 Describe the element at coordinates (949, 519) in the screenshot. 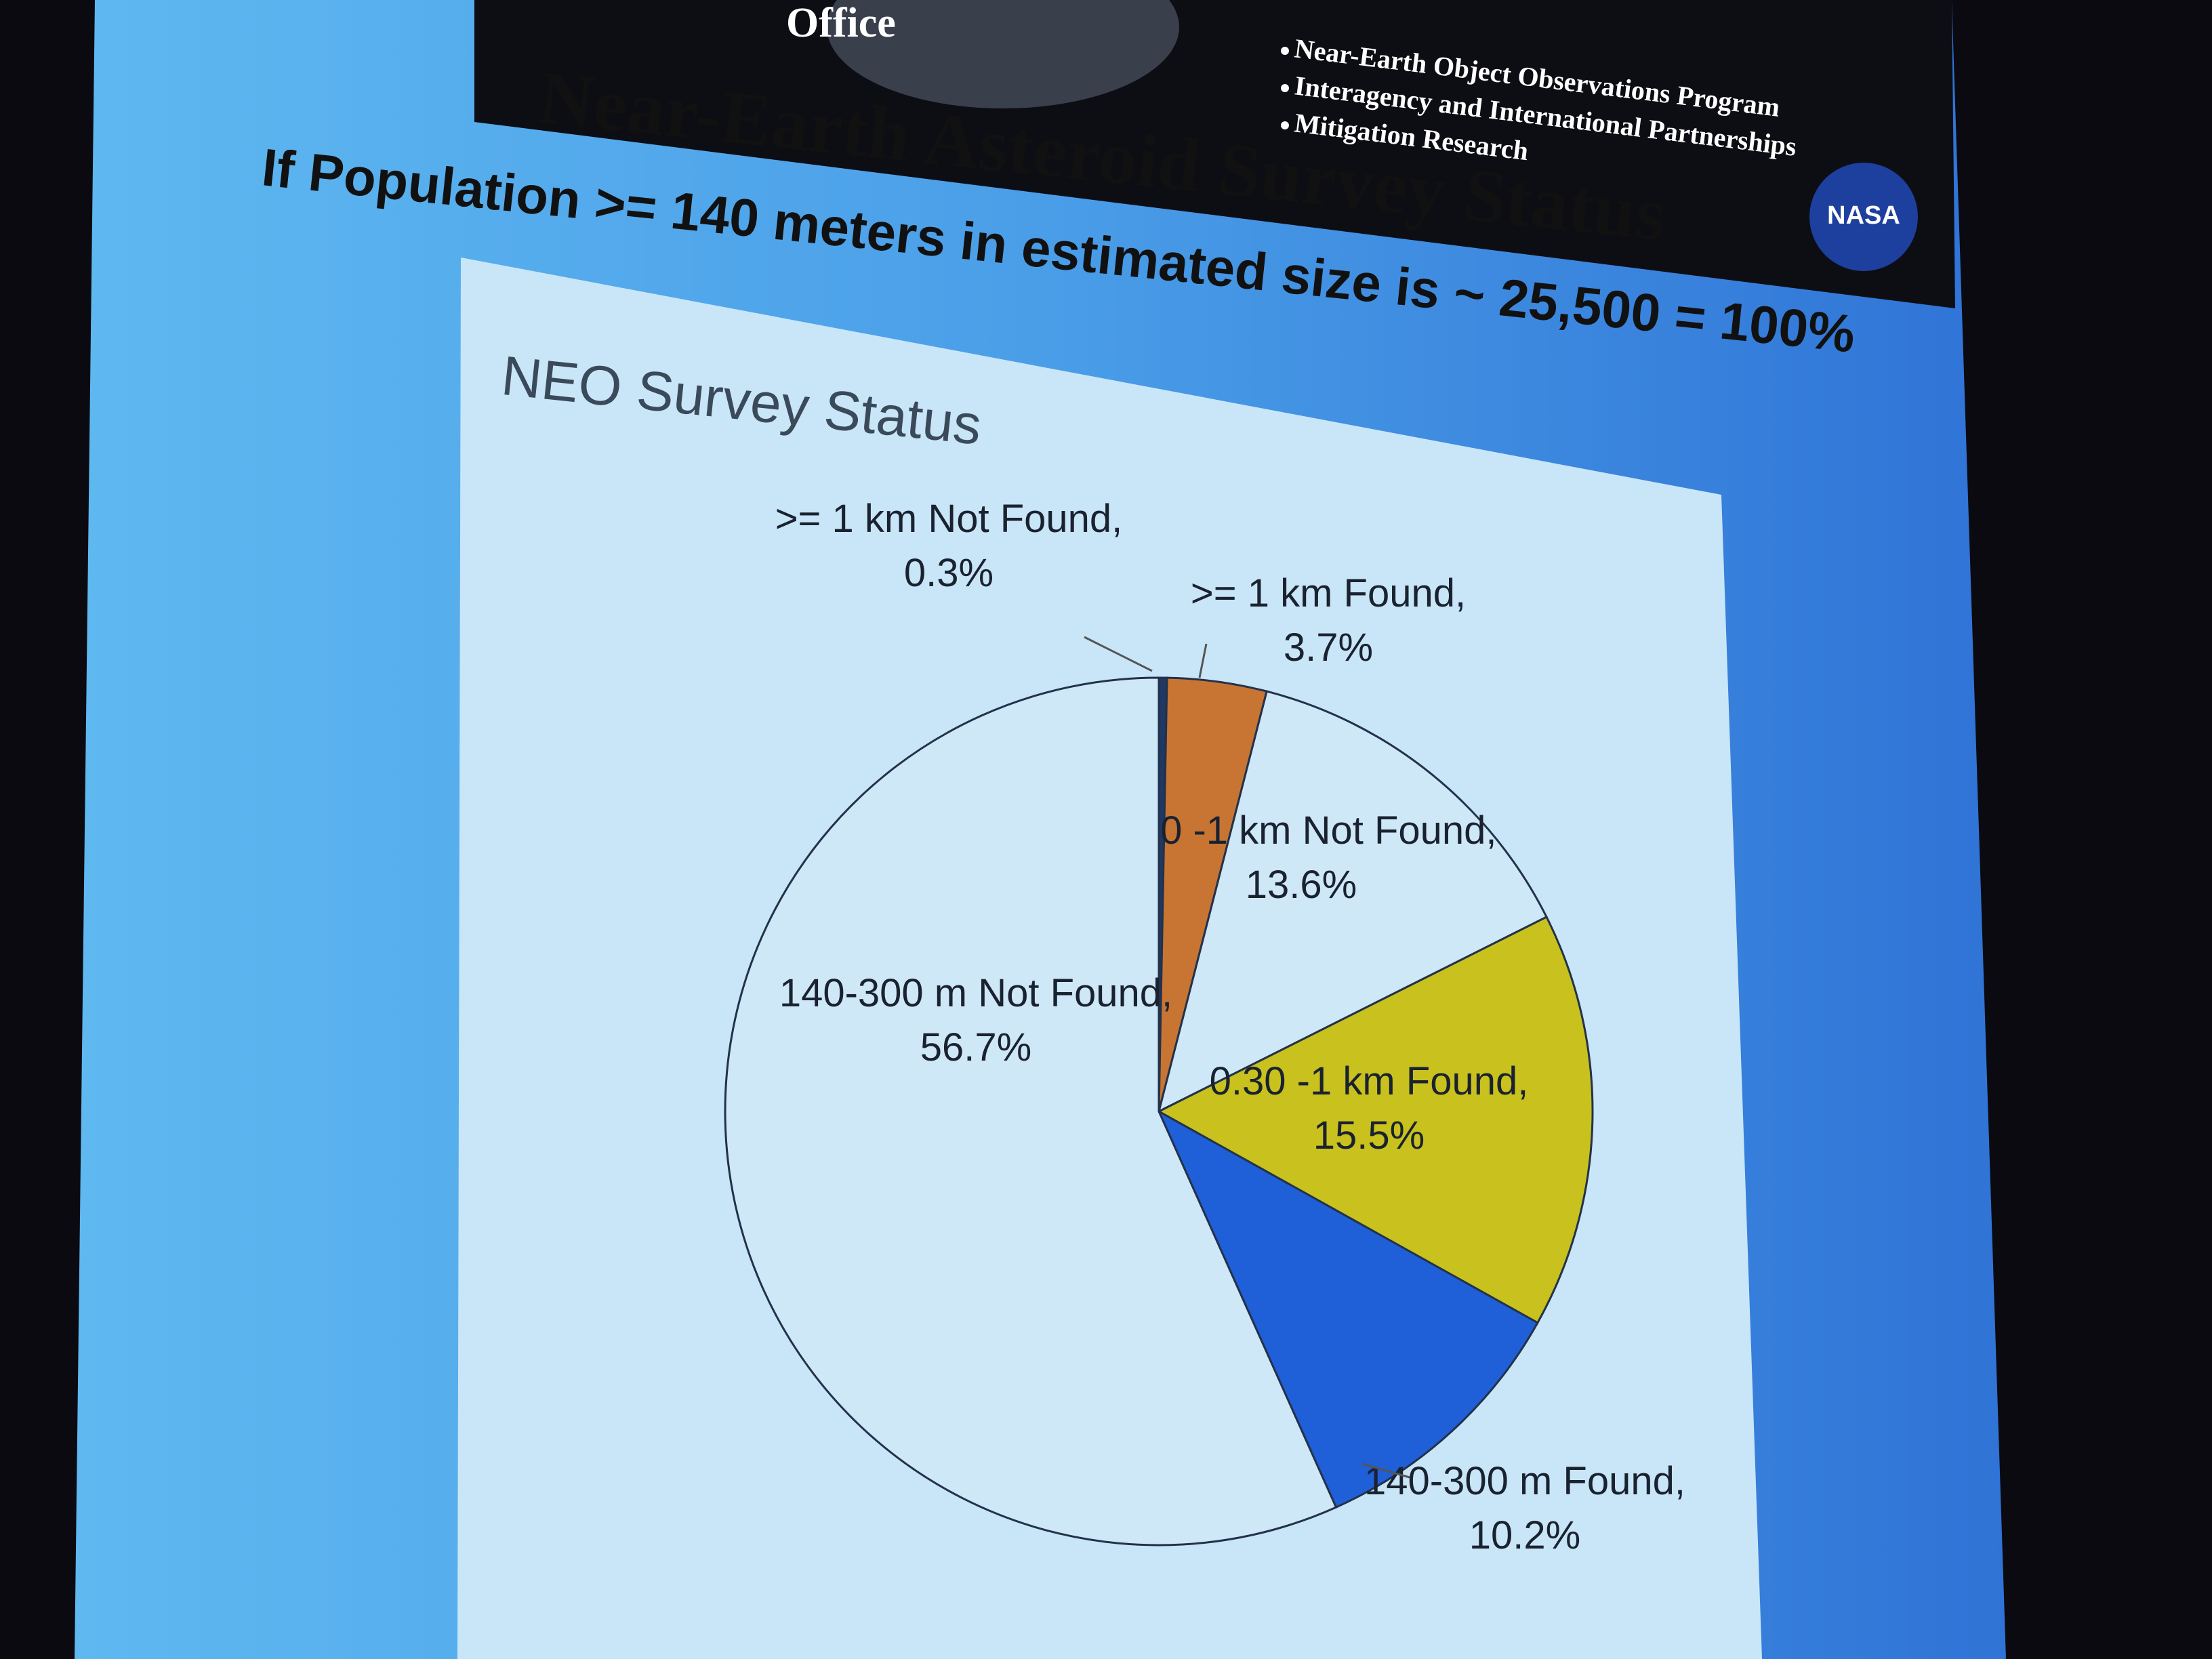

I see `label-category: >= 1 km Not Found,` at that location.